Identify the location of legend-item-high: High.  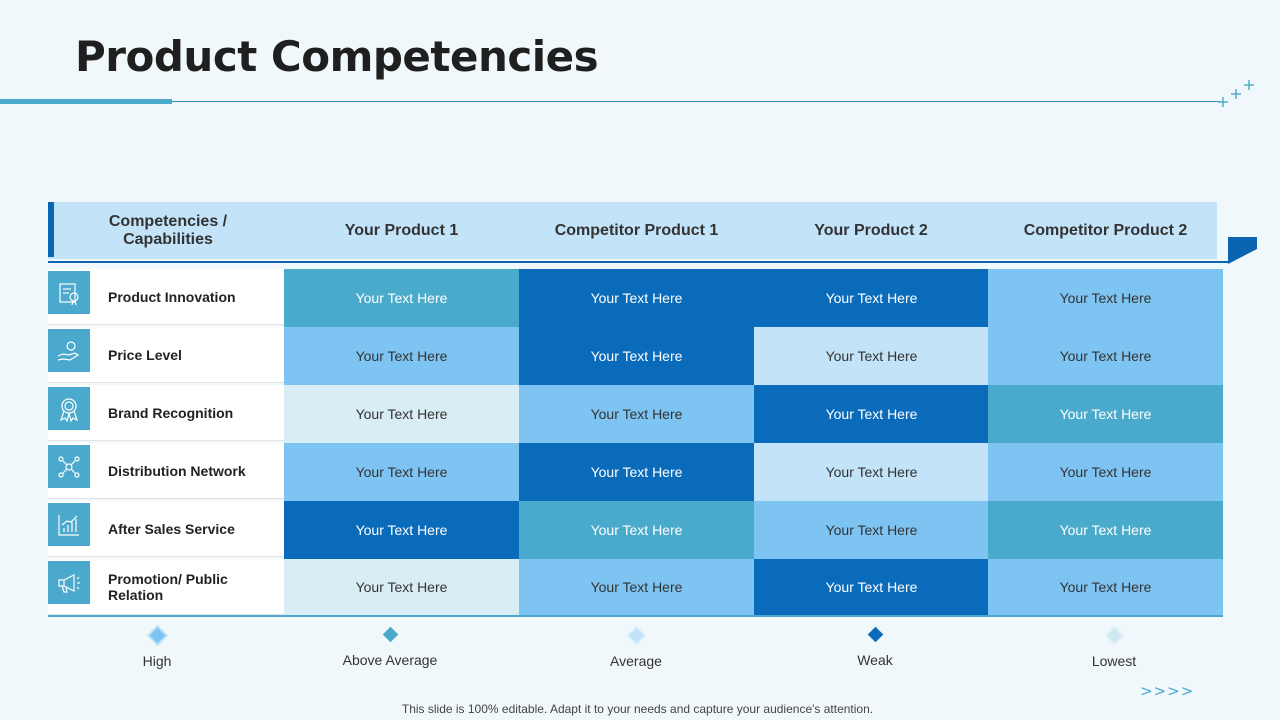
(157, 647).